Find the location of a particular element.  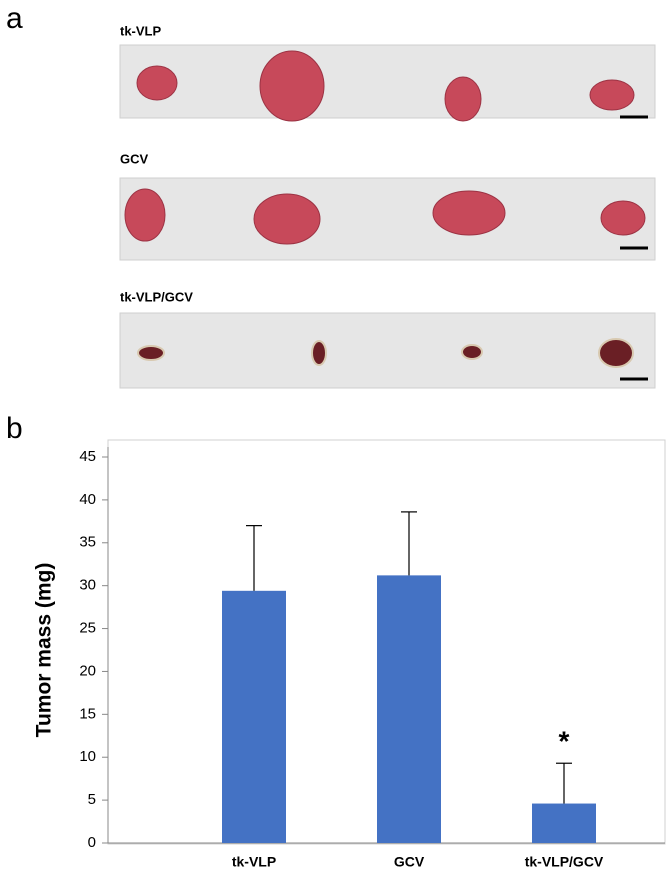

y-tick-label: 10 is located at coordinates (87, 756).